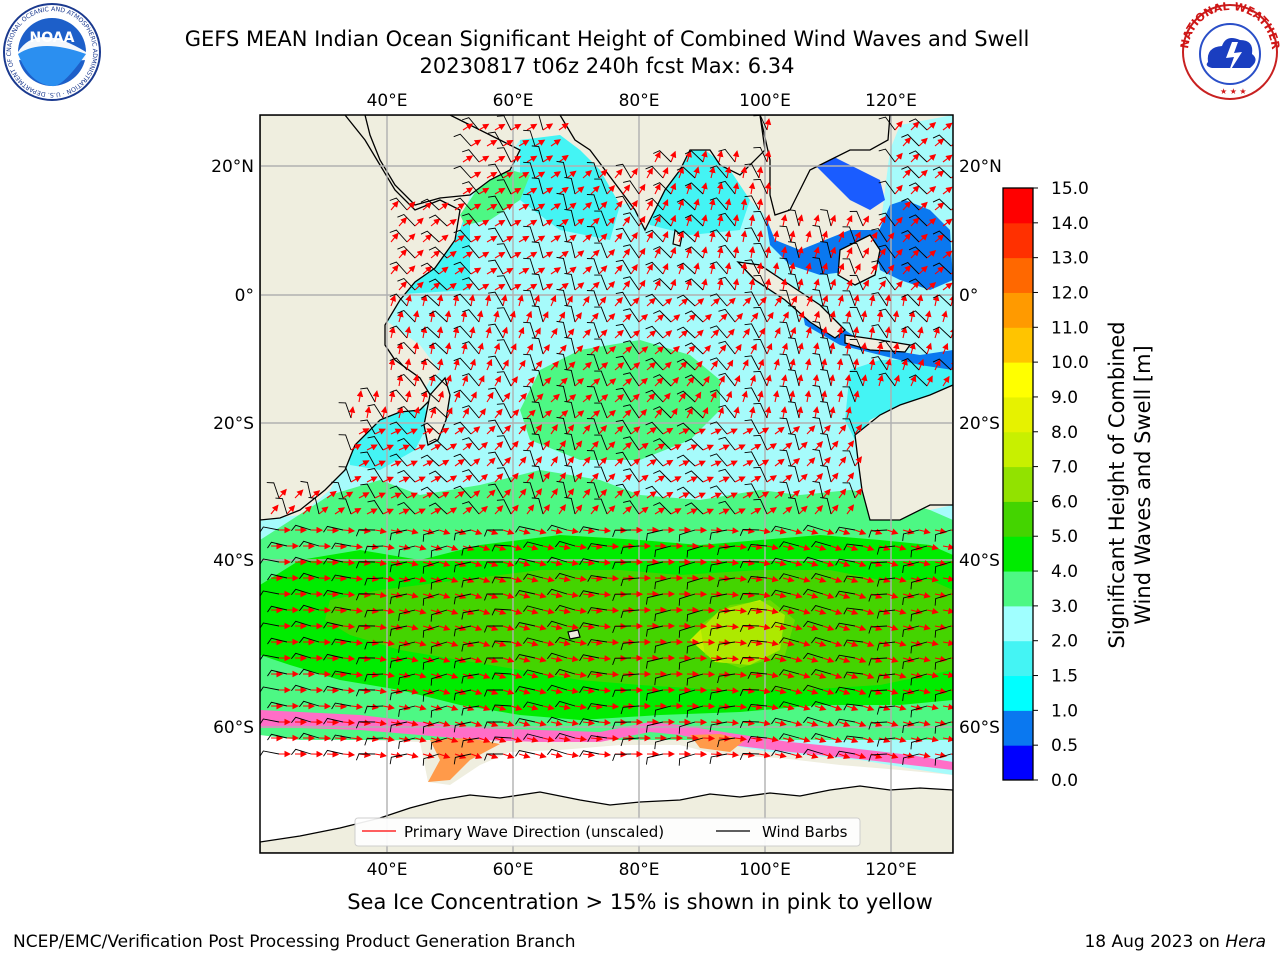  What do you see at coordinates (1117, 484) in the screenshot?
I see `colorbar-label-line1: Significant Height of Combined` at bounding box center [1117, 484].